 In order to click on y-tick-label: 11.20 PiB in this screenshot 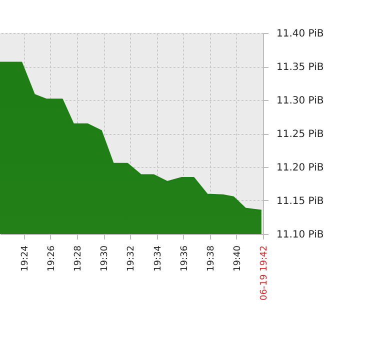, I will do `click(300, 168)`.